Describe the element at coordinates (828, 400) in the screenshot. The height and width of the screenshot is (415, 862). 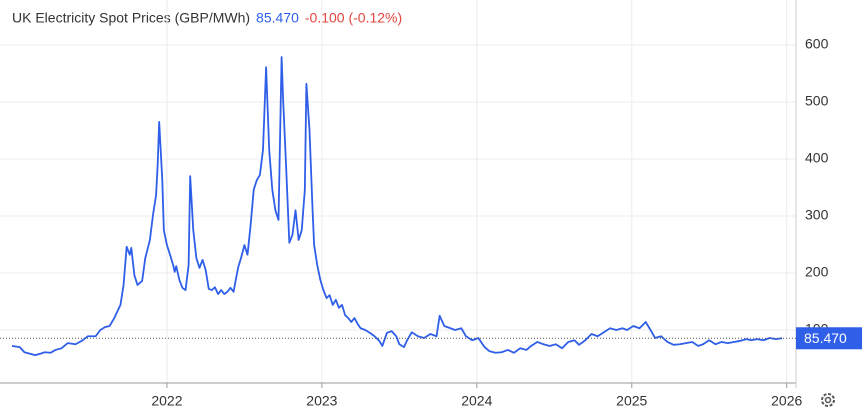
I see `settings-icon` at that location.